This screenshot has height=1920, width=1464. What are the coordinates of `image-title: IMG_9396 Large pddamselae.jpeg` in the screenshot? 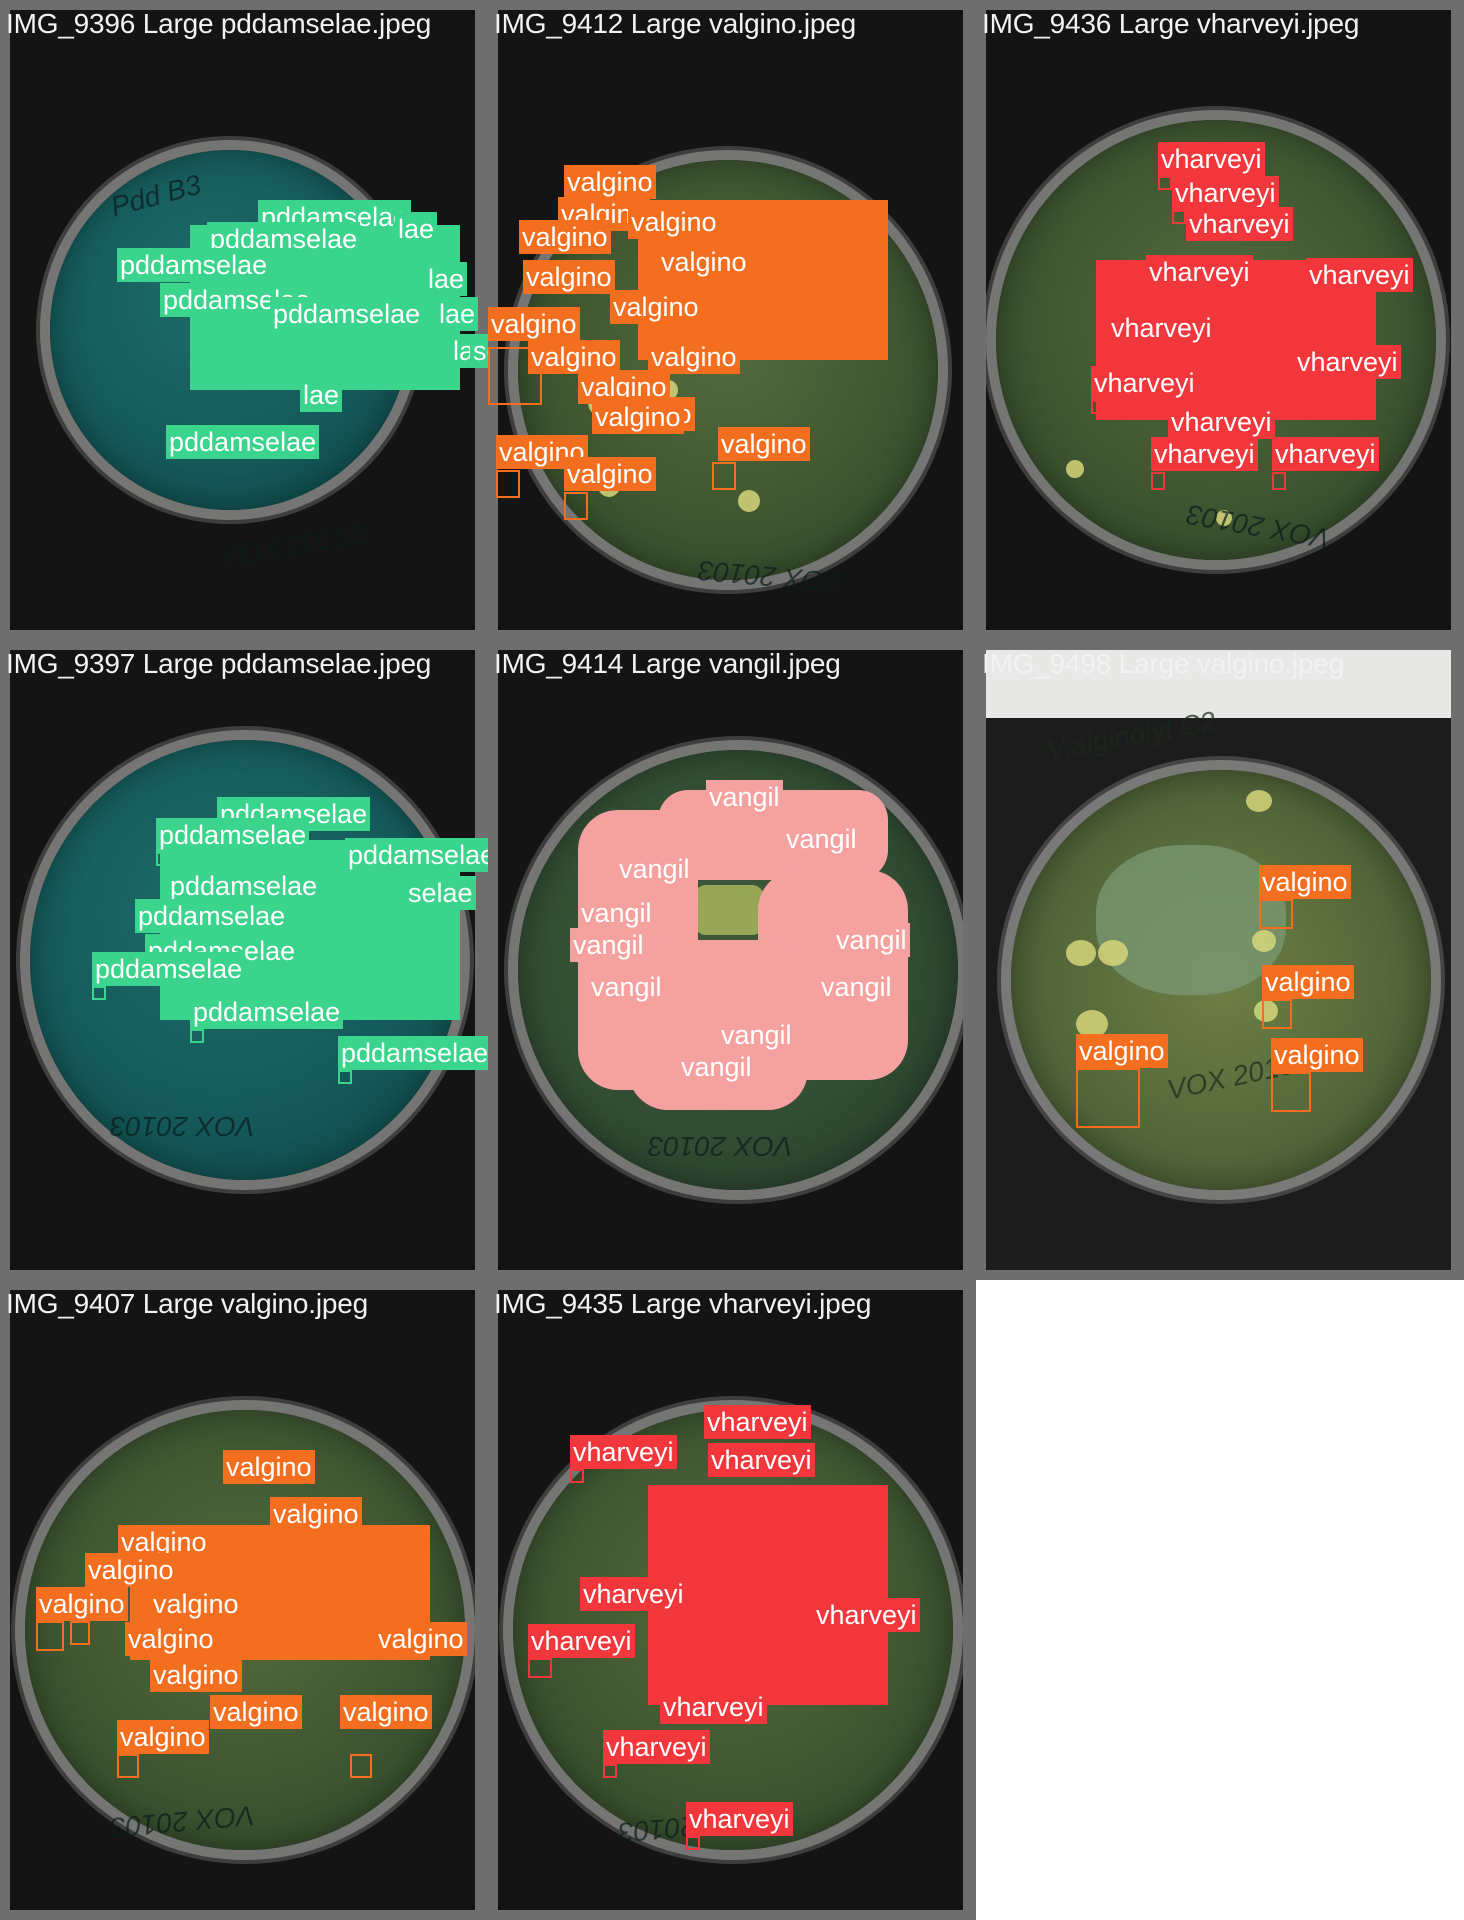 It's located at (219, 23).